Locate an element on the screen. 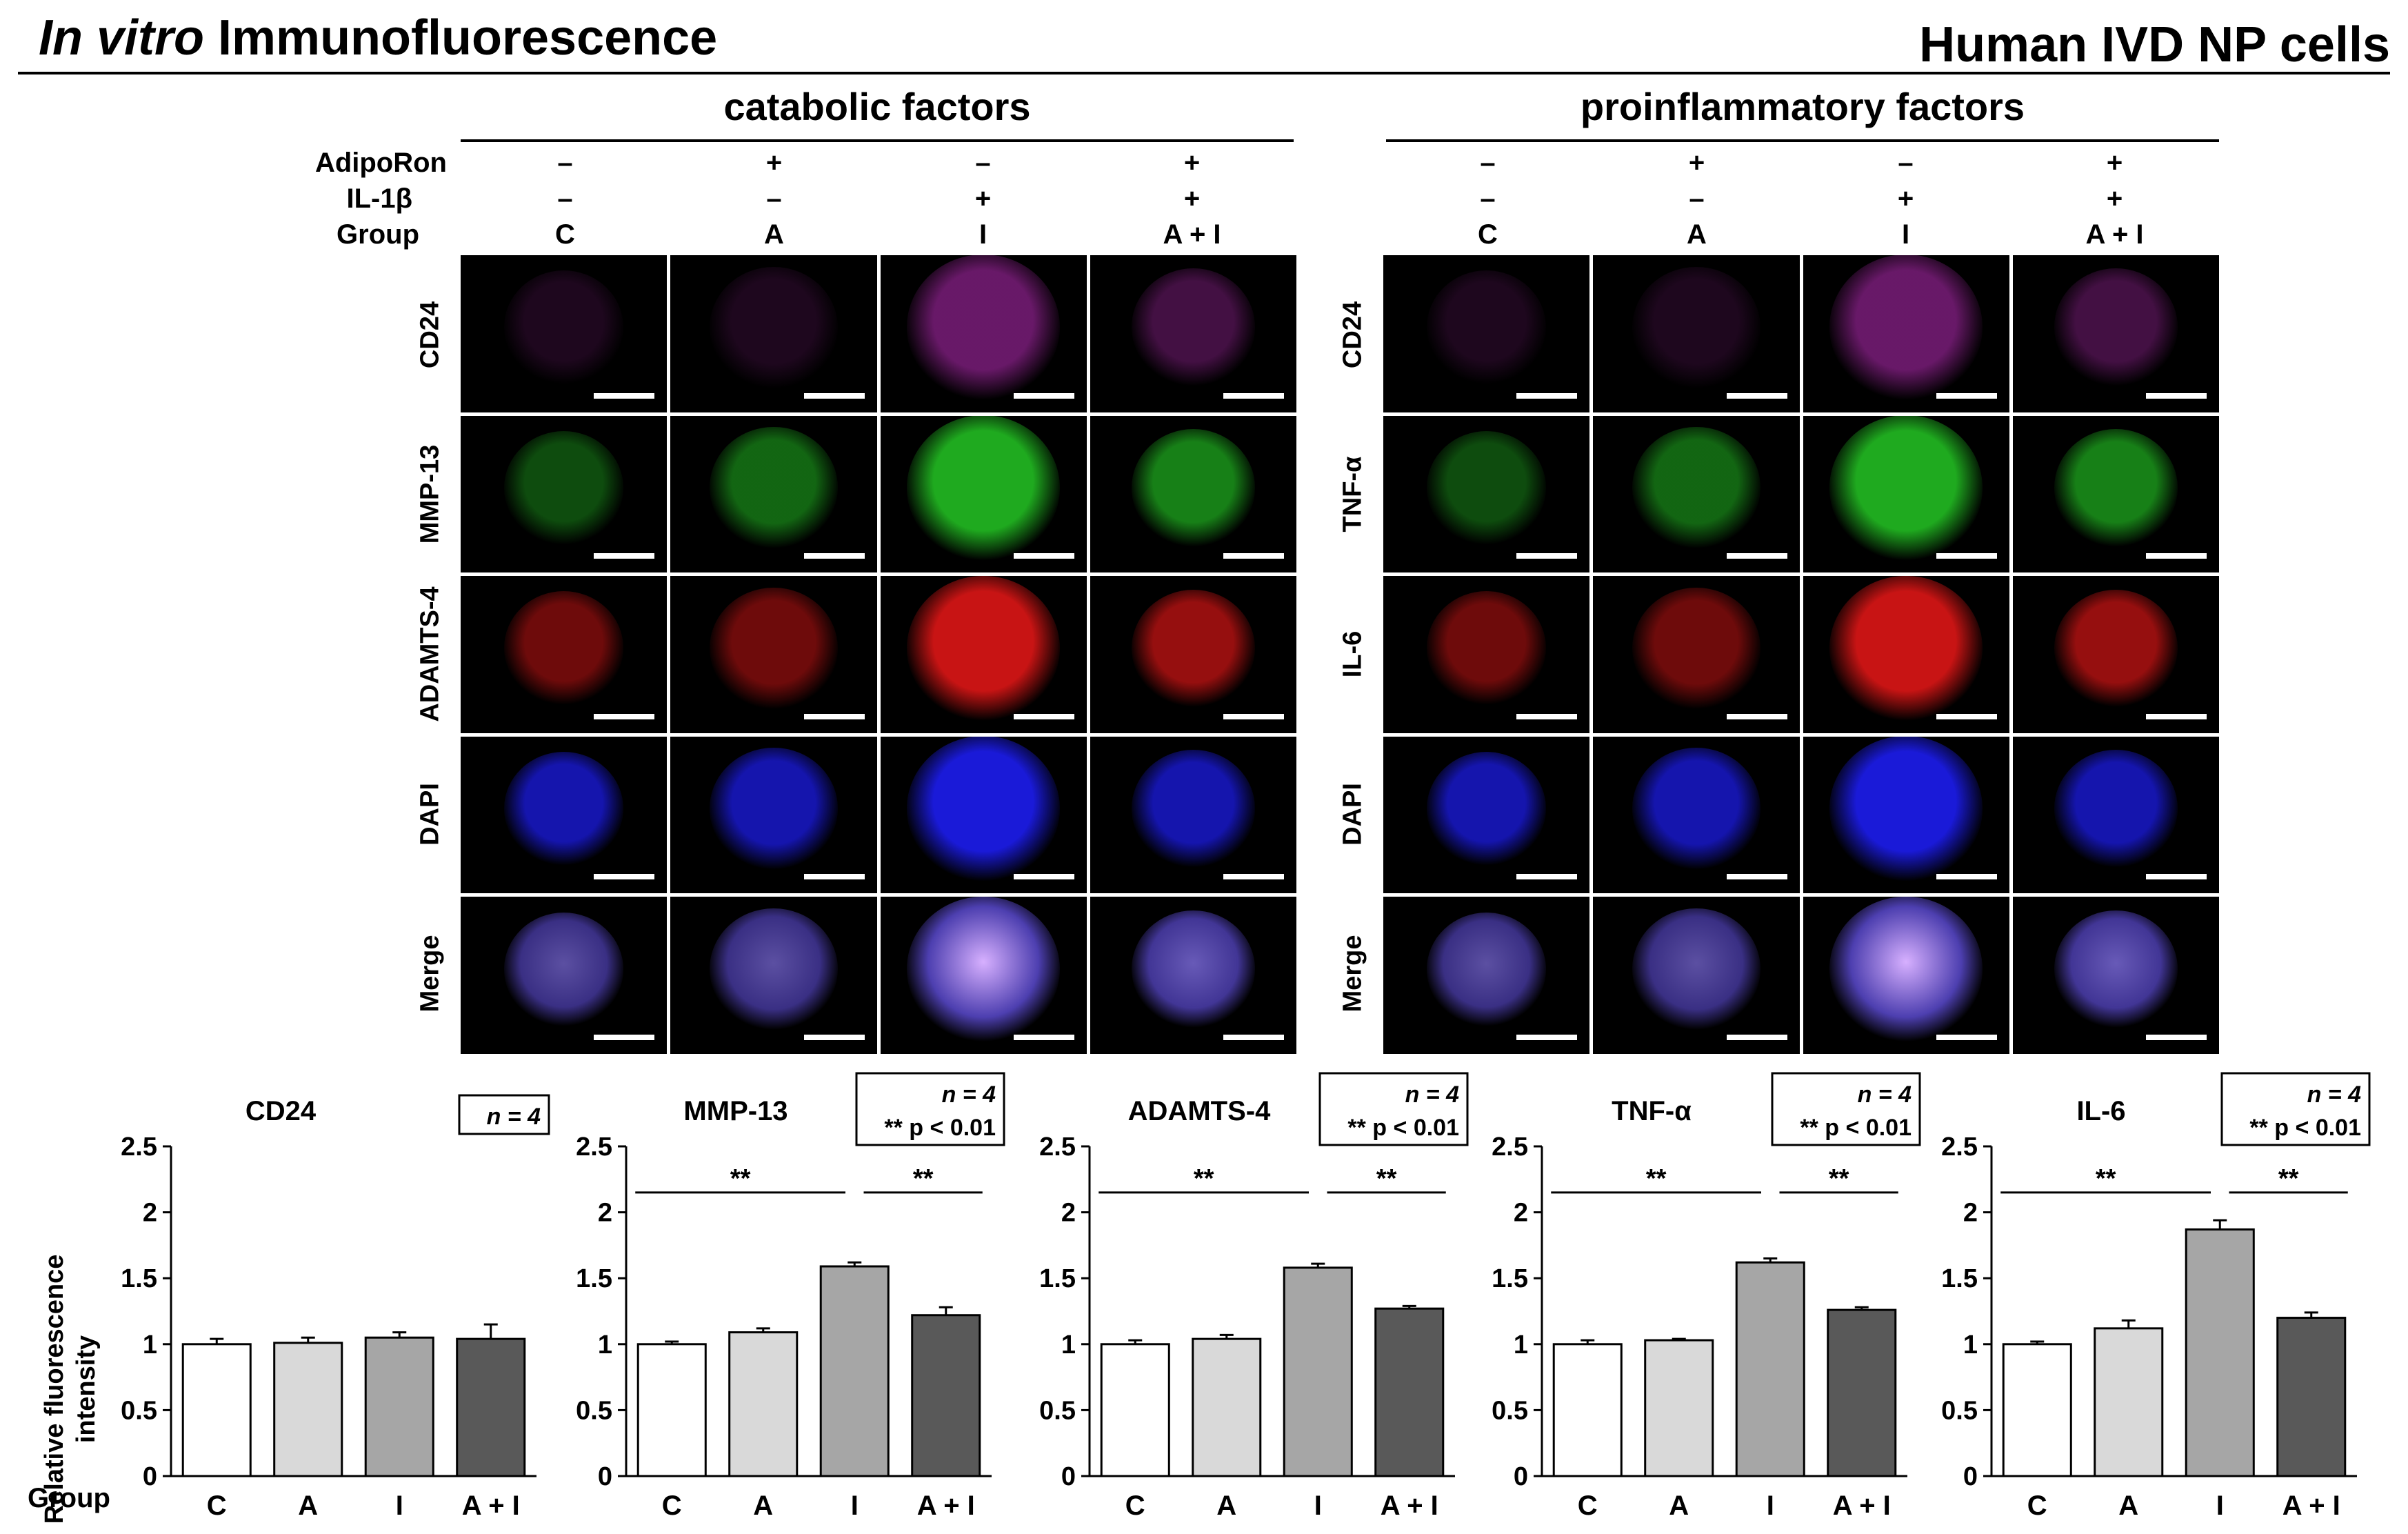  bar-chart-cd24: CD24 n = 4 0 0.5 1 1.5 2 2.5 C A I A + I is located at coordinates (335, 1307).